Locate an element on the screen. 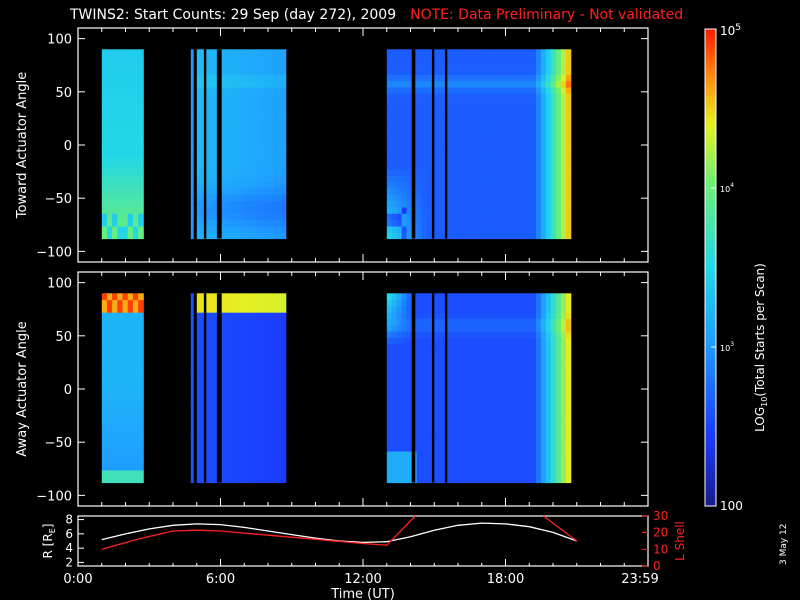  l-shell-line is located at coordinates (258, 532).